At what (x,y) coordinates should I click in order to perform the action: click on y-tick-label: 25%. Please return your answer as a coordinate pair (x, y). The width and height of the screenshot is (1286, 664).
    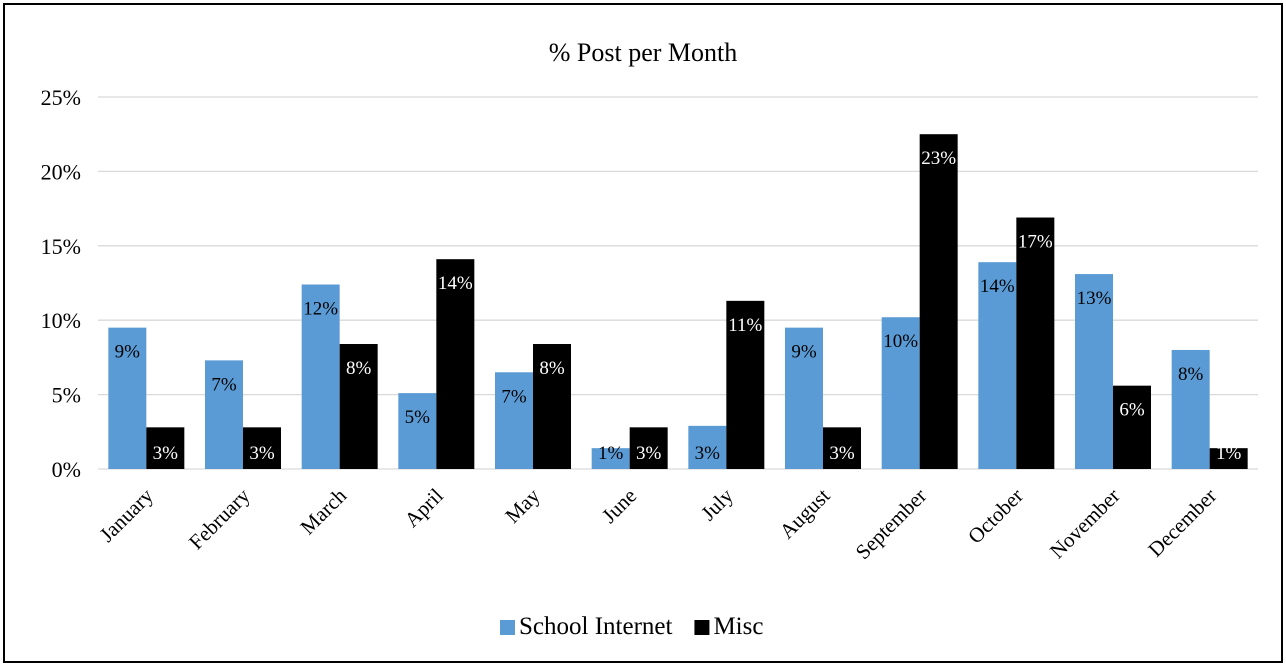
    Looking at the image, I should click on (61, 97).